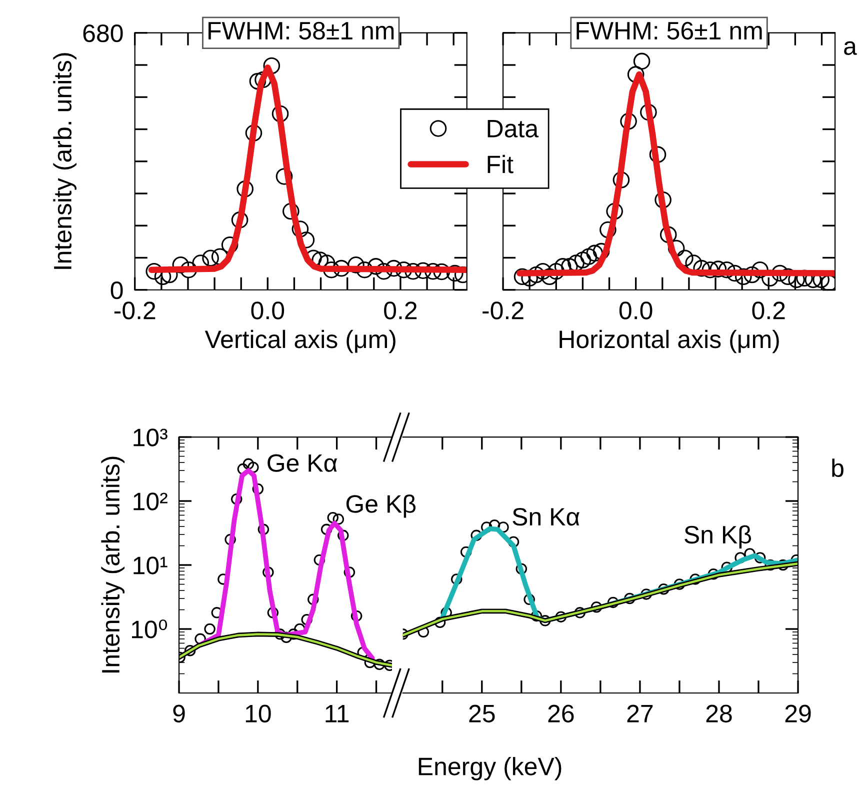 This screenshot has width=859, height=792. I want to click on x-axis-title: Energy (keV), so click(490, 768).